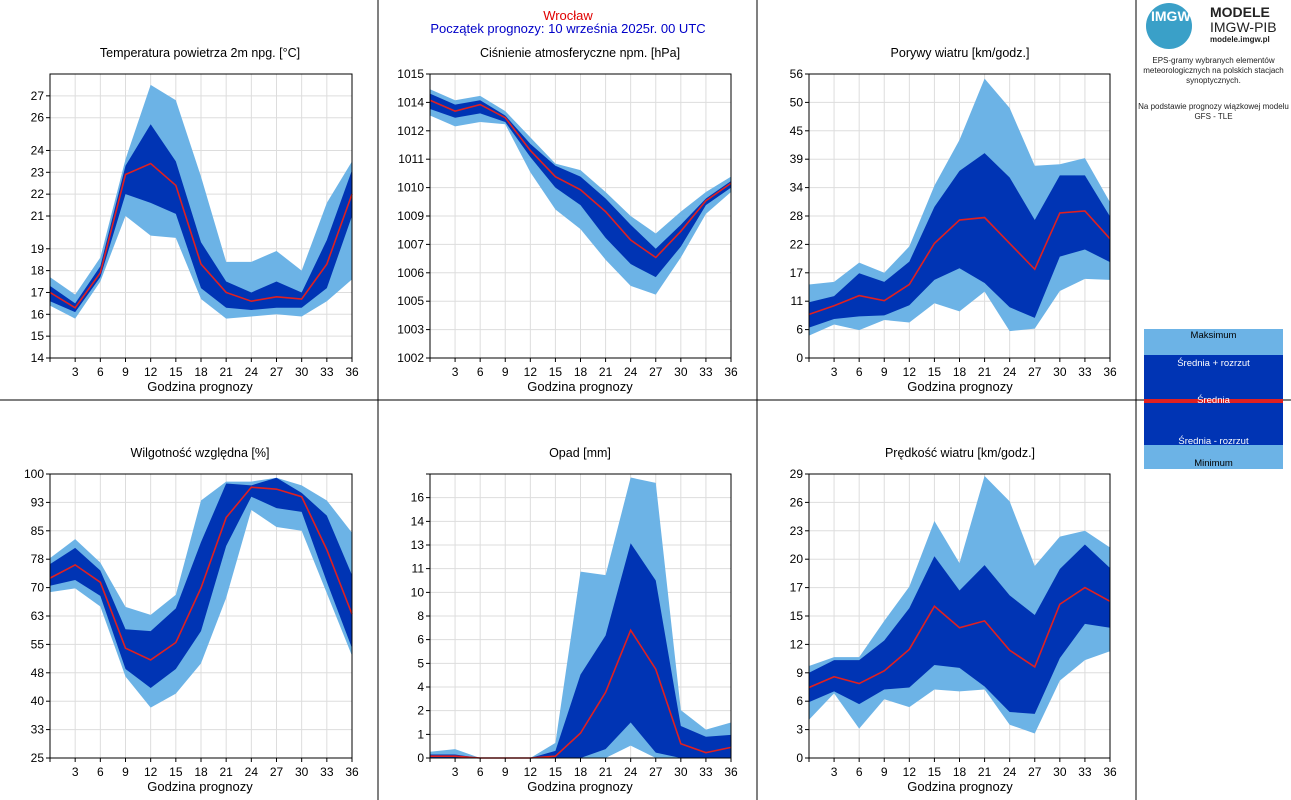 This screenshot has height=800, width=1291. Describe the element at coordinates (410, 102) in the screenshot. I see `y-tick-label: 1014` at that location.